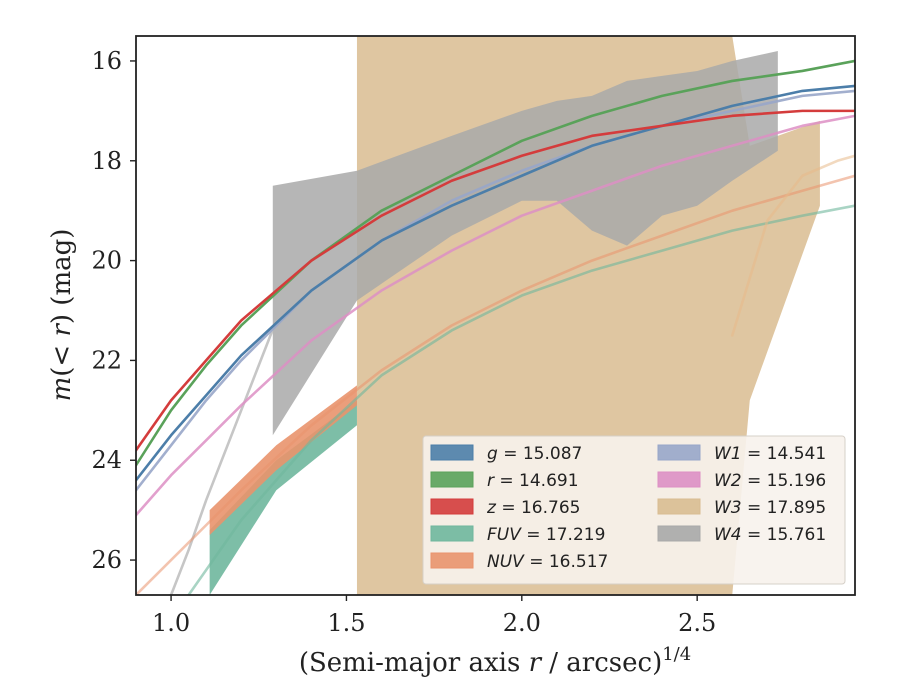 This screenshot has width=900, height=700. Describe the element at coordinates (522, 623) in the screenshot. I see `x-tick-label: 2.0` at that location.